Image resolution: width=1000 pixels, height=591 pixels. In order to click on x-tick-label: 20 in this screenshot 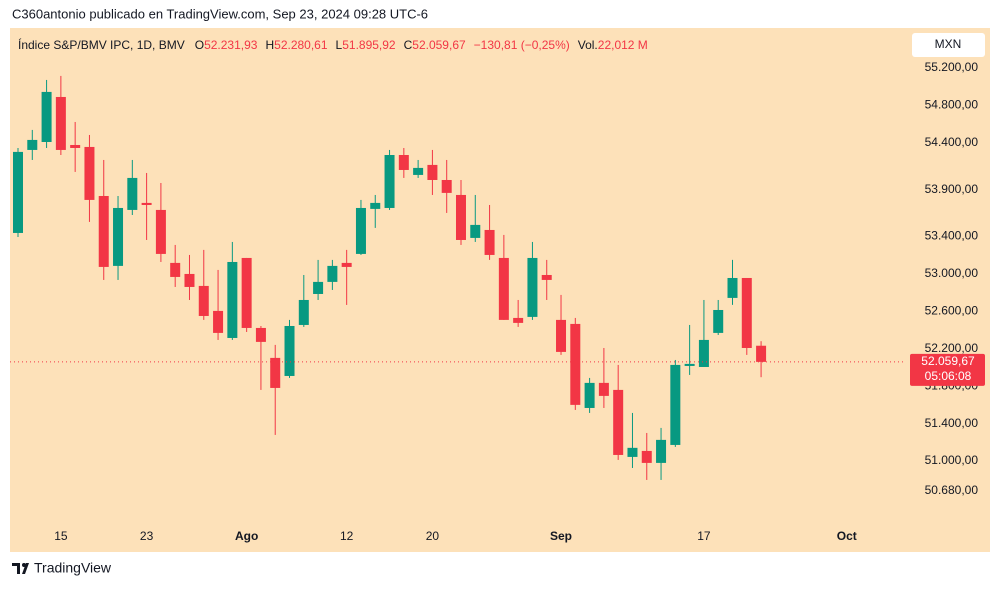, I will do `click(433, 536)`.